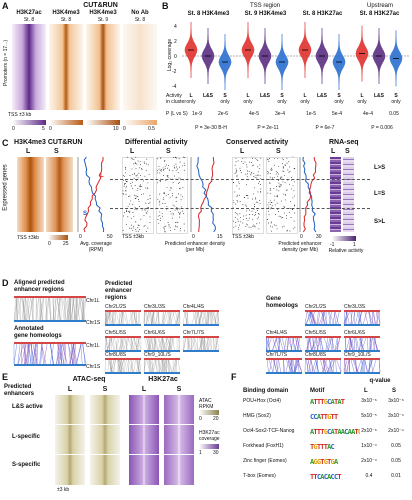  I want to click on enhancer-dots, so click(209, 194).